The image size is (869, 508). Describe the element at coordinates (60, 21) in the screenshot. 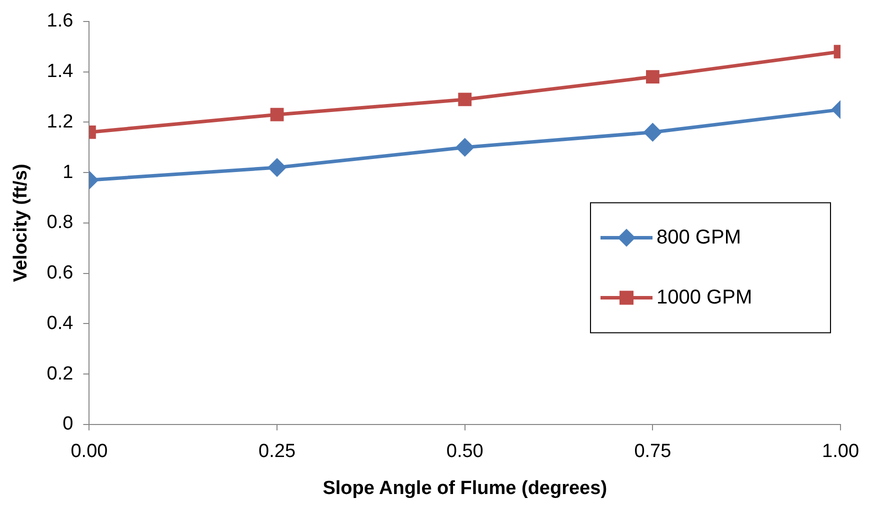

I see `y-tick-label: 1.6` at that location.